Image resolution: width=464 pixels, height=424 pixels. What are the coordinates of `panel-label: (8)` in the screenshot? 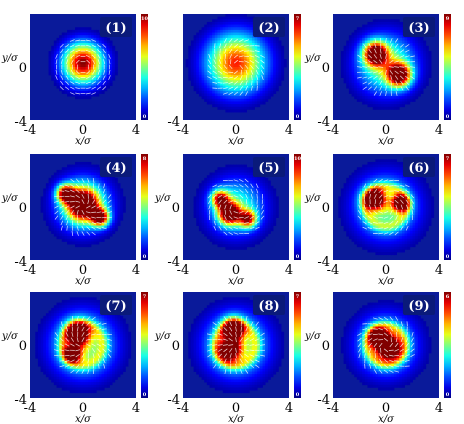 It's located at (268, 306).